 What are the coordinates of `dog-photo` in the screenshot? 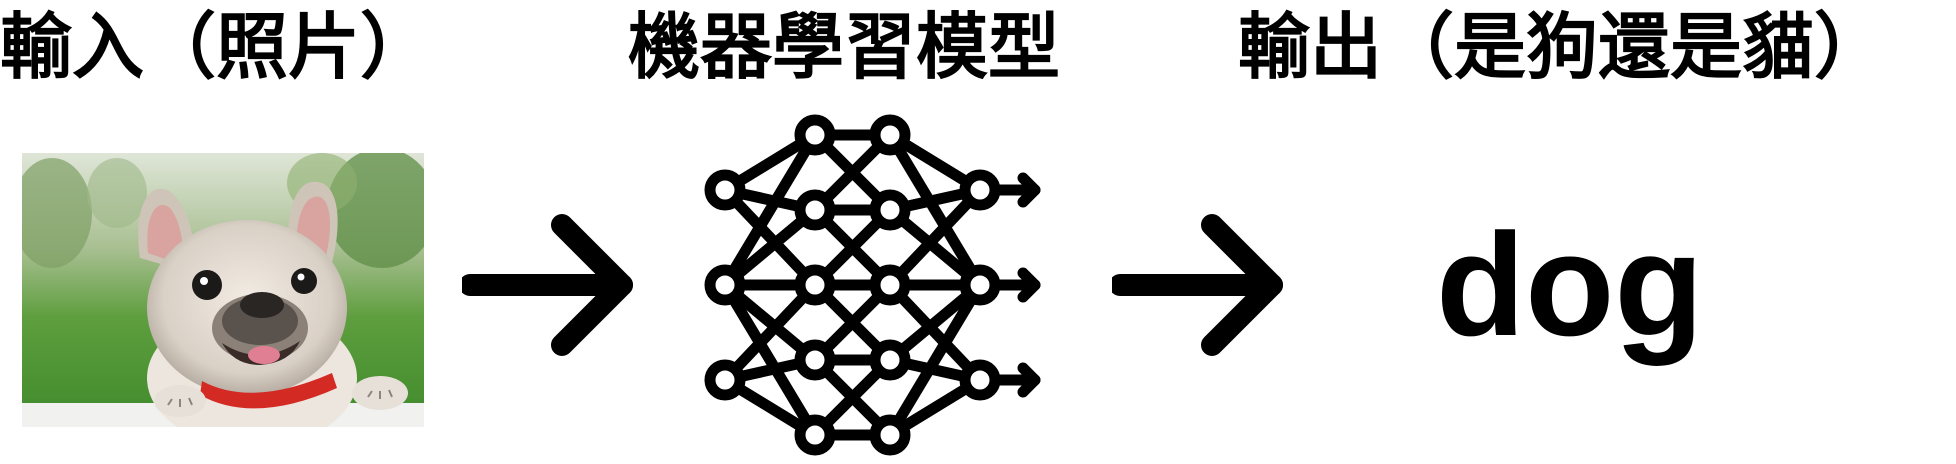 It's located at (223, 290).